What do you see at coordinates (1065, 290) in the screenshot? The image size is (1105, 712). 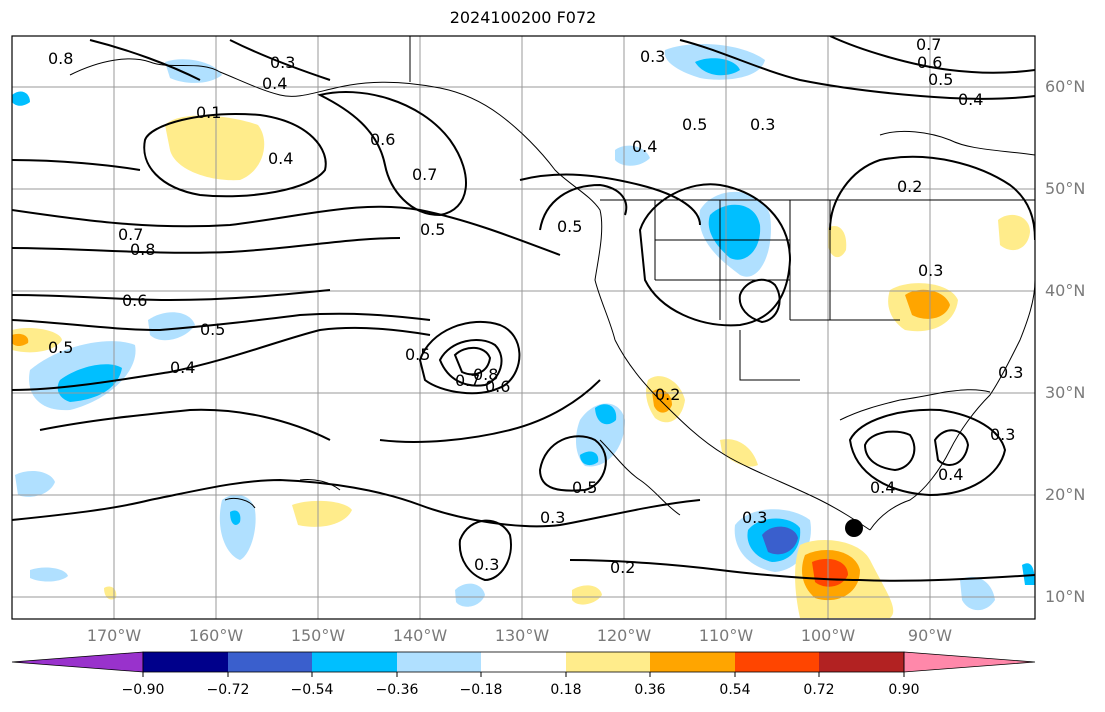 I see `lat-label-40n: 40°N` at bounding box center [1065, 290].